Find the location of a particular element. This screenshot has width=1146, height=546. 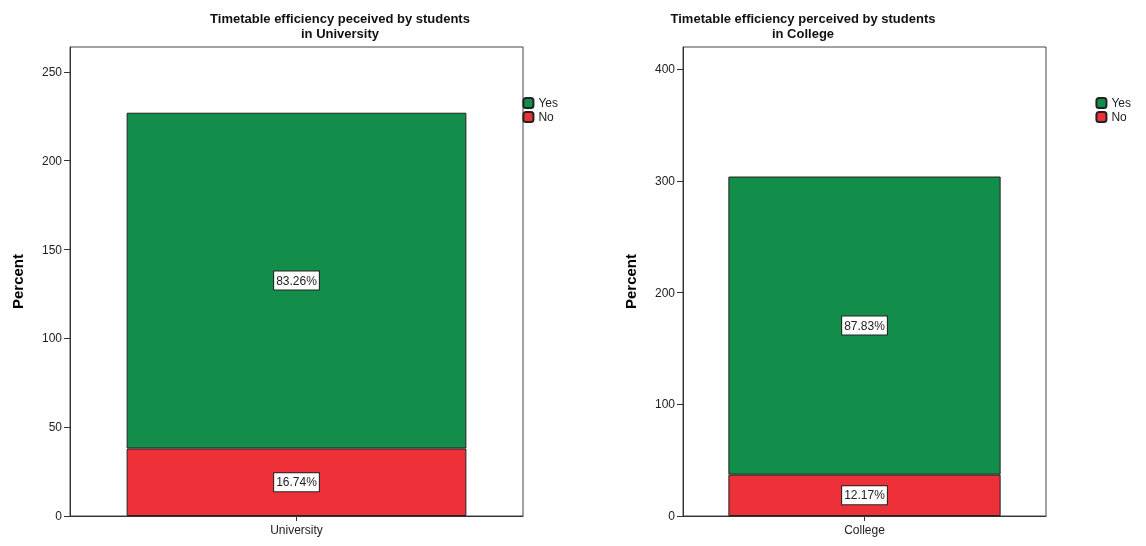

y-tick-label: 300 is located at coordinates (665, 181).